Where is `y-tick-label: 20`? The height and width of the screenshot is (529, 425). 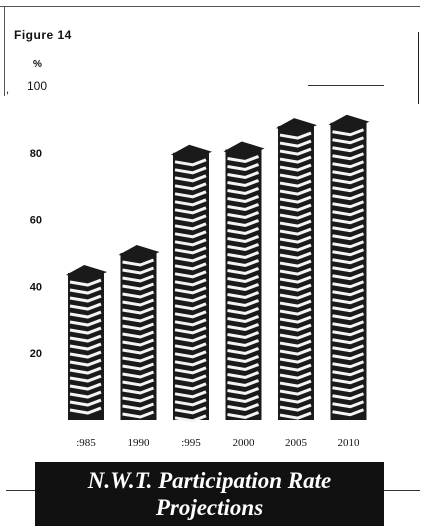
y-tick-label: 20 is located at coordinates (36, 354).